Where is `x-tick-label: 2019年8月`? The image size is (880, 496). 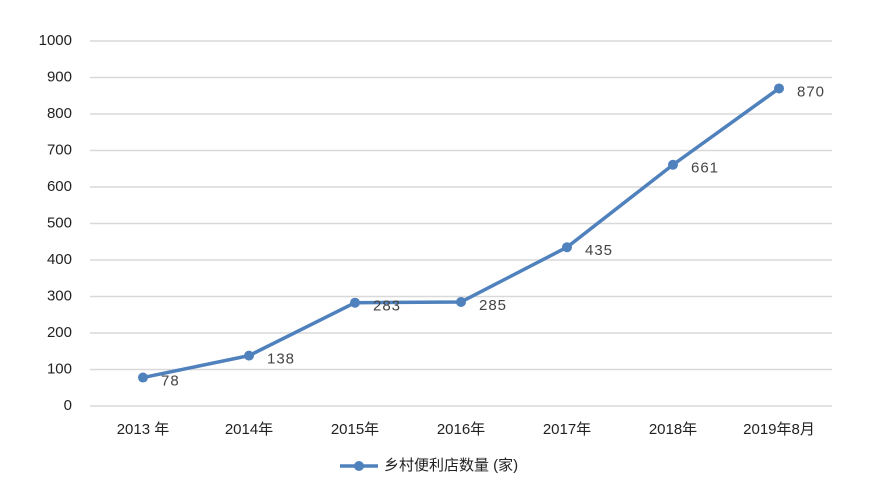 x-tick-label: 2019年8月 is located at coordinates (779, 429).